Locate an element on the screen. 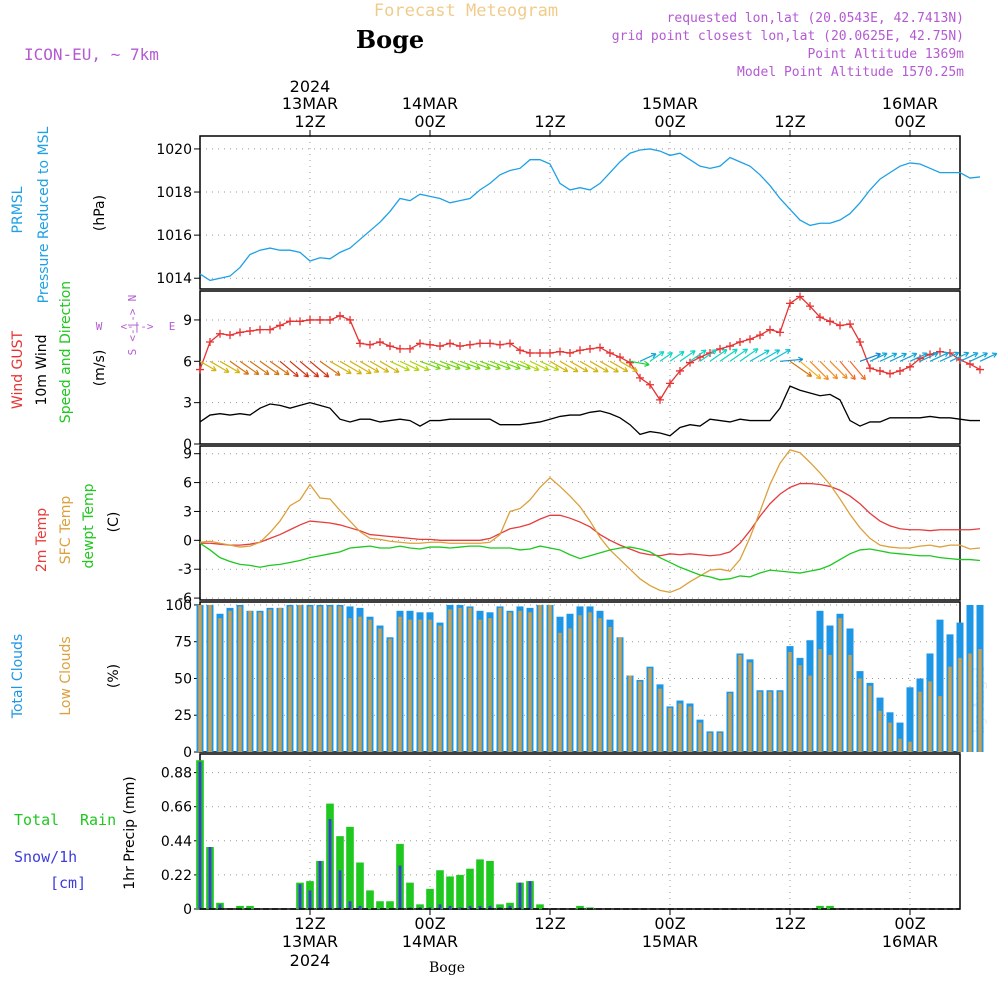 This screenshot has height=1000, width=1000. top-axis-hour: 00Z is located at coordinates (909, 121).